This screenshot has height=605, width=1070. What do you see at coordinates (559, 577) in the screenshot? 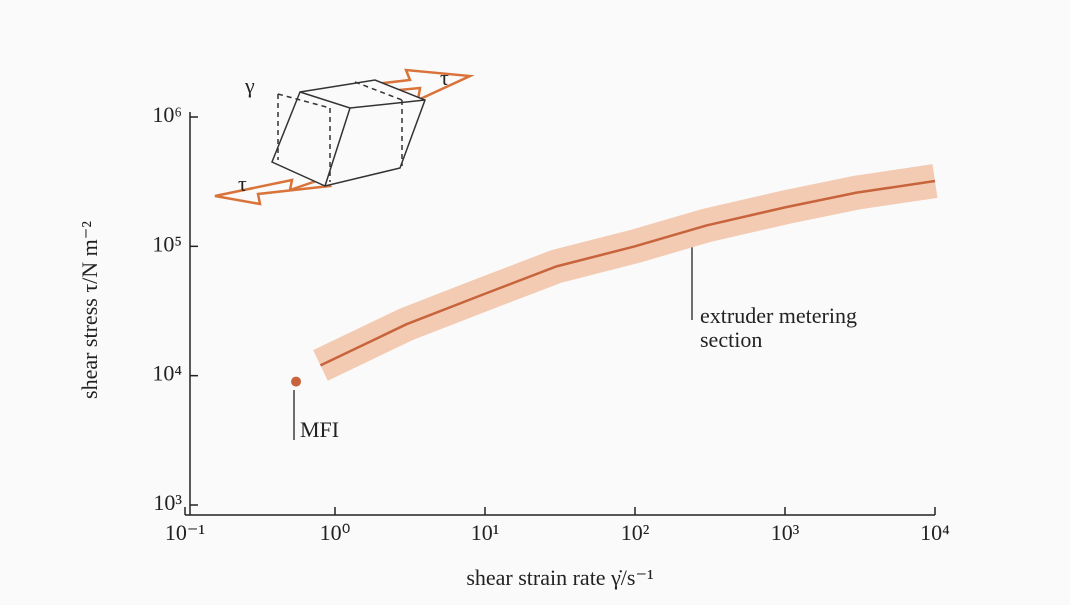
I see `x-axis-label: shear strain rate γ̇/s⁻¹` at bounding box center [559, 577].